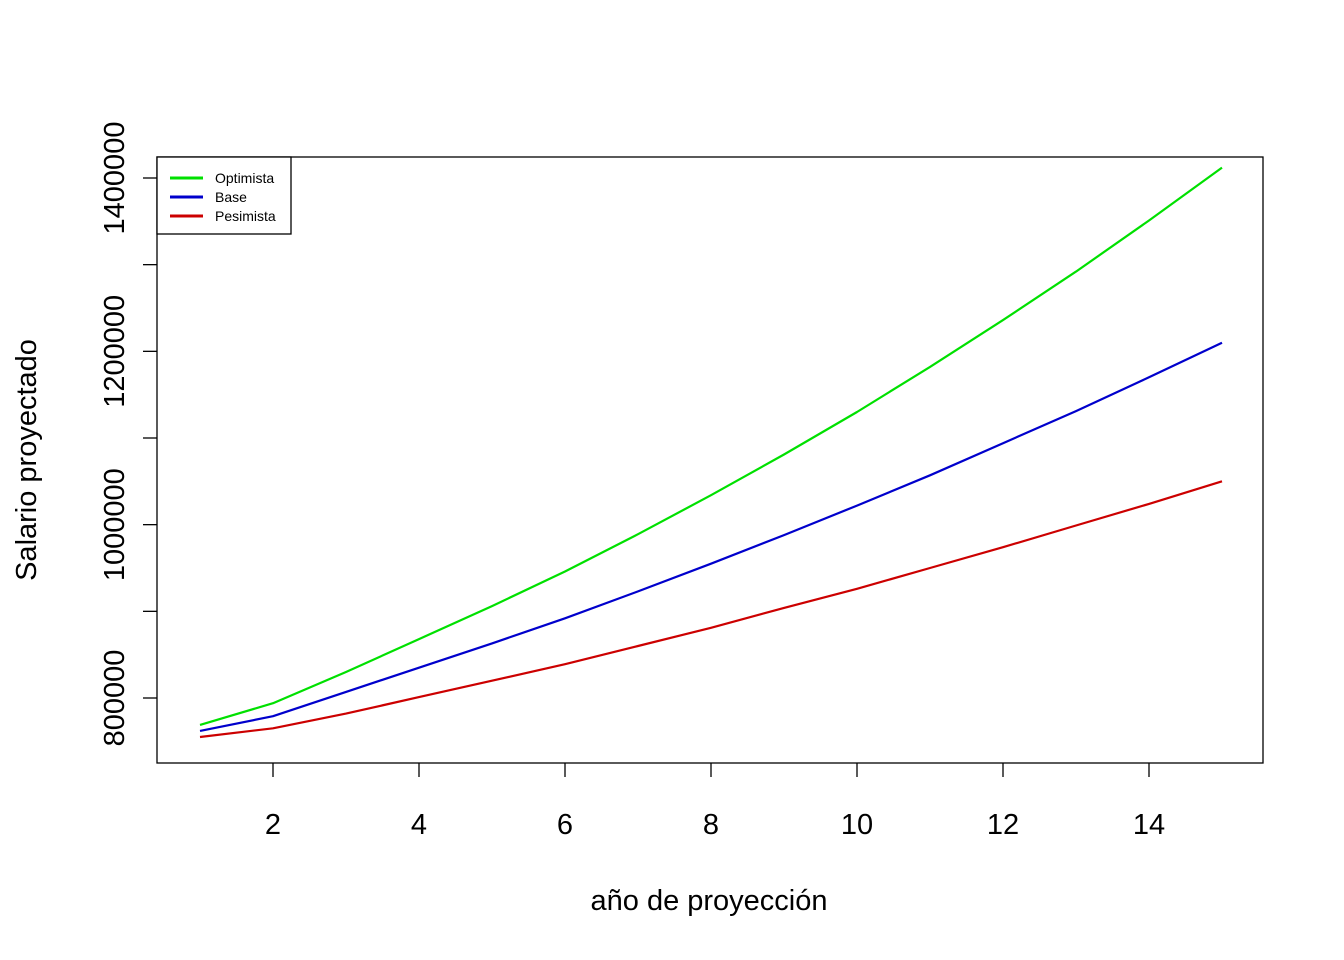 This screenshot has width=1344, height=960. Describe the element at coordinates (419, 825) in the screenshot. I see `x-tick-label: 4` at that location.